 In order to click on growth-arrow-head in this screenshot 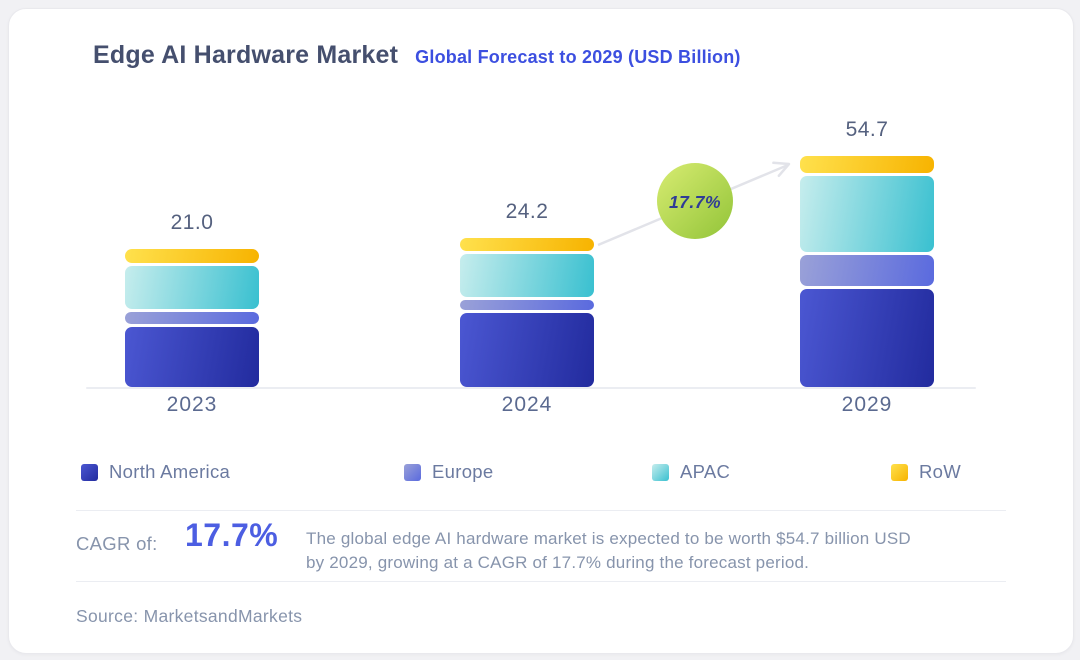, I will do `click(781, 169)`.